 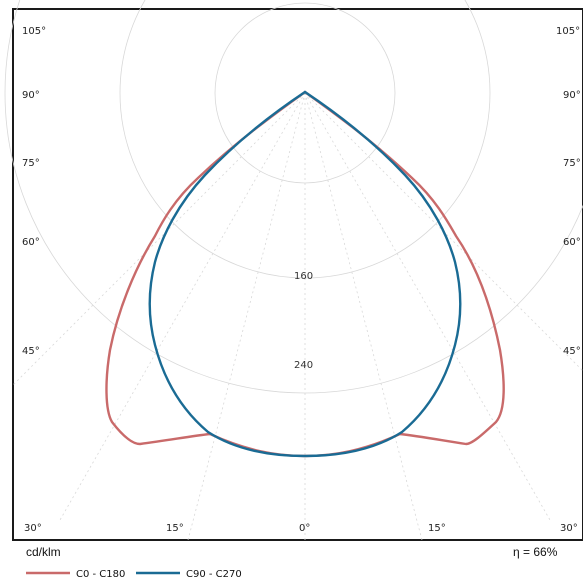 What do you see at coordinates (572, 242) in the screenshot?
I see `right-tick-label-60: 60°` at bounding box center [572, 242].